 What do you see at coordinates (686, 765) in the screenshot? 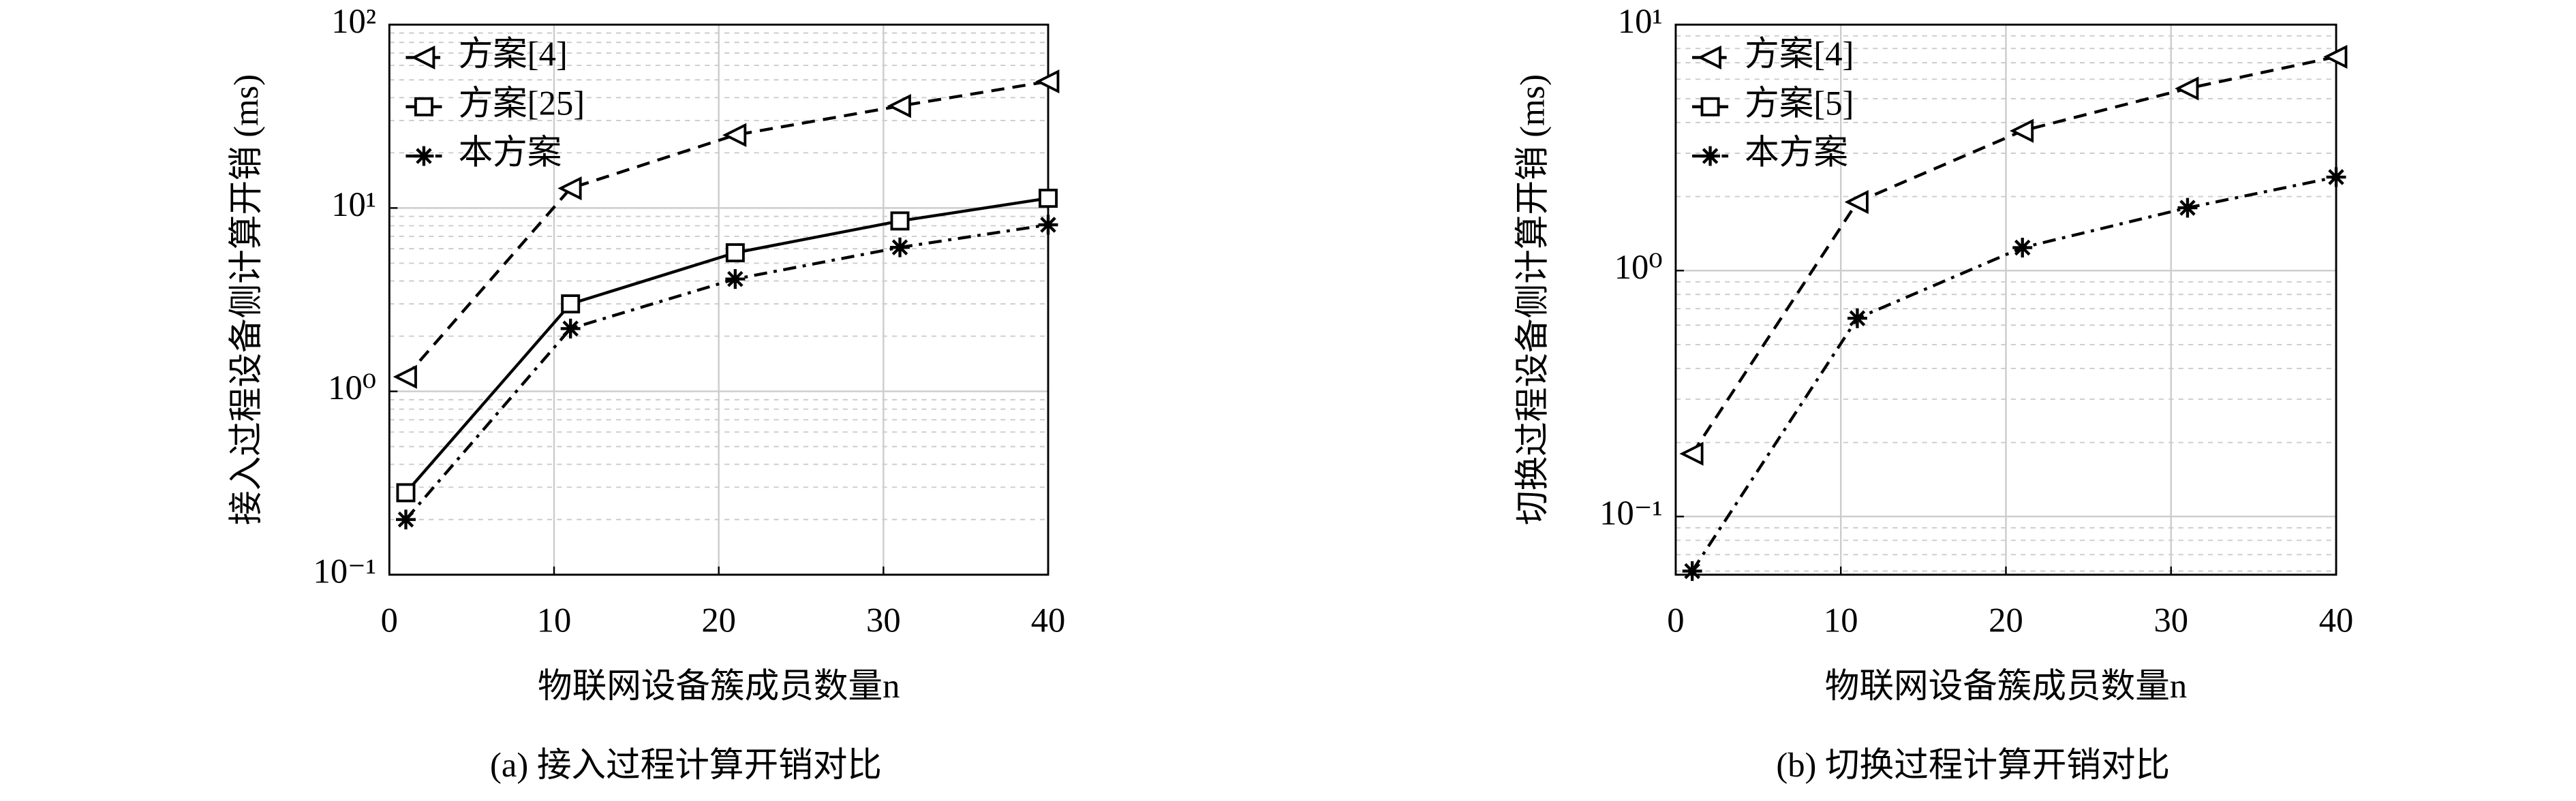
I see `caption: (a) 接入过程计算开销对比` at bounding box center [686, 765].